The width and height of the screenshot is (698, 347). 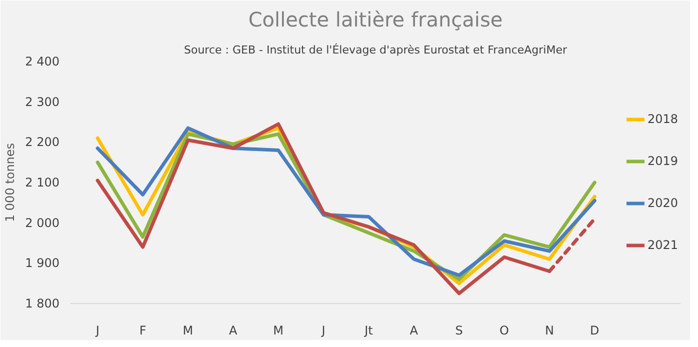 What do you see at coordinates (369, 331) in the screenshot?
I see `x-tick-label: Jt` at bounding box center [369, 331].